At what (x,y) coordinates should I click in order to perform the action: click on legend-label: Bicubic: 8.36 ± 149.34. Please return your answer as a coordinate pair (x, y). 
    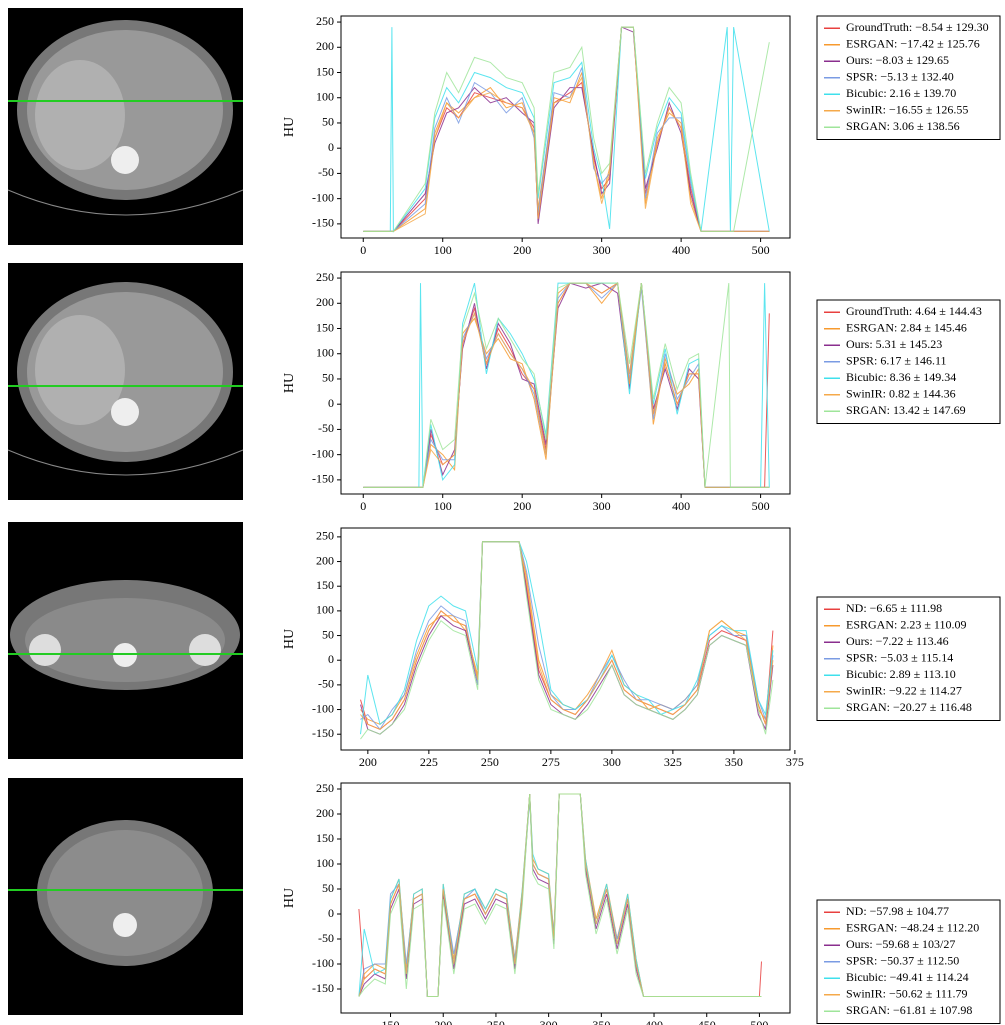
    Looking at the image, I should click on (901, 377).